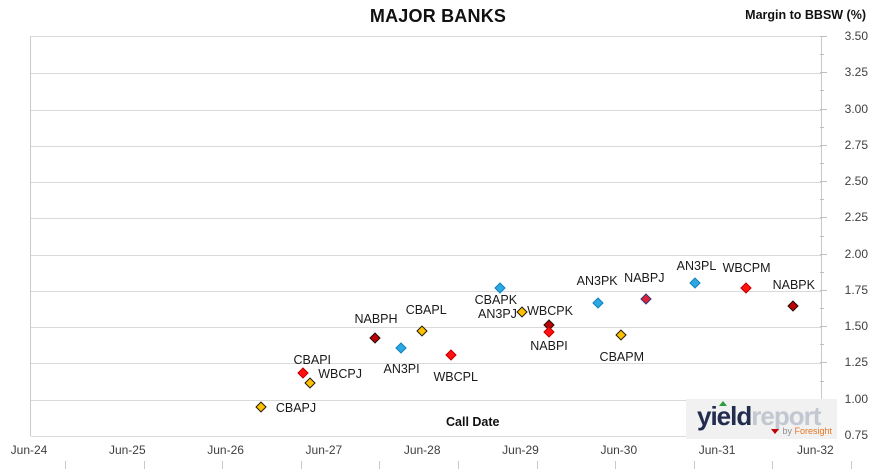 This screenshot has width=871, height=469. I want to click on data-point-label: AN3PL, so click(696, 265).